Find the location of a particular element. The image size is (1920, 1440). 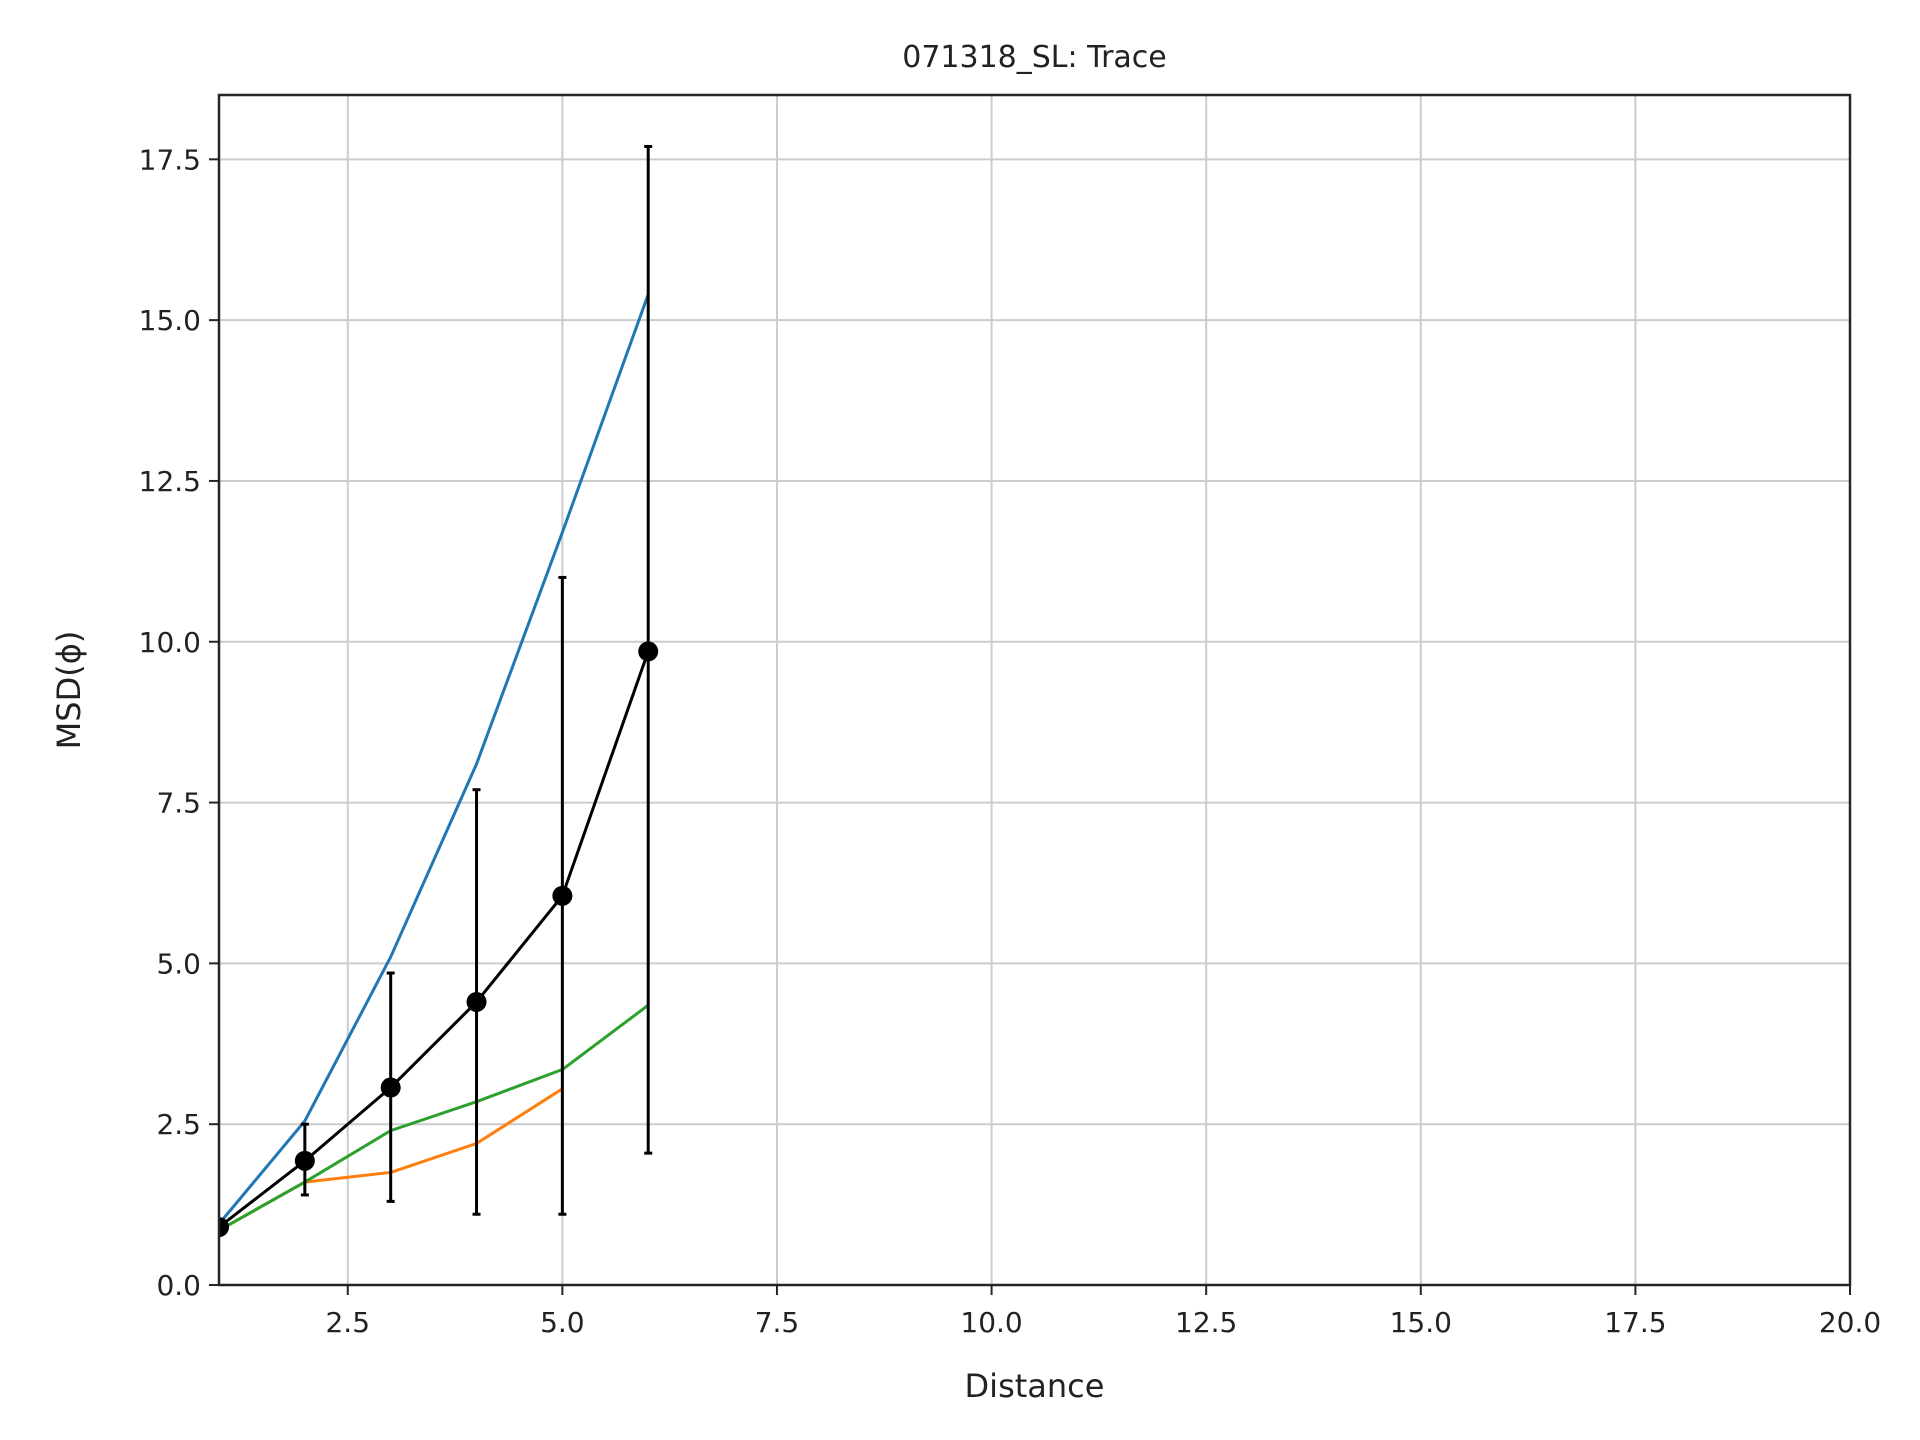

y-tick-label: 7.5 is located at coordinates (178, 803).